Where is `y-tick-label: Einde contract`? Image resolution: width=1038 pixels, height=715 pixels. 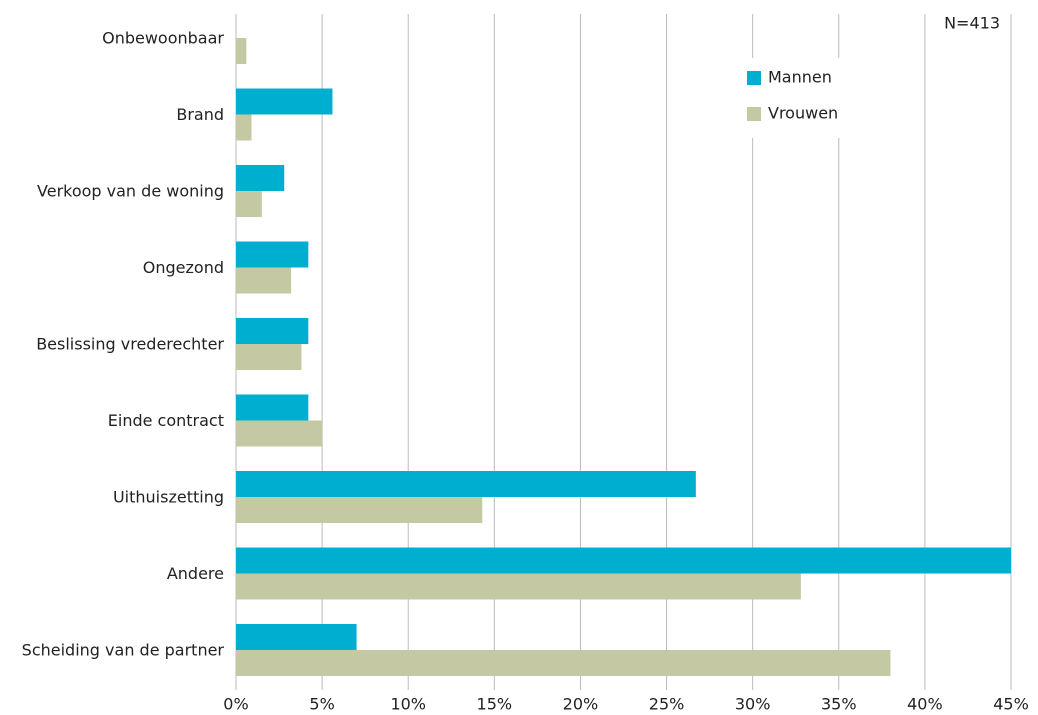
y-tick-label: Einde contract is located at coordinates (166, 420).